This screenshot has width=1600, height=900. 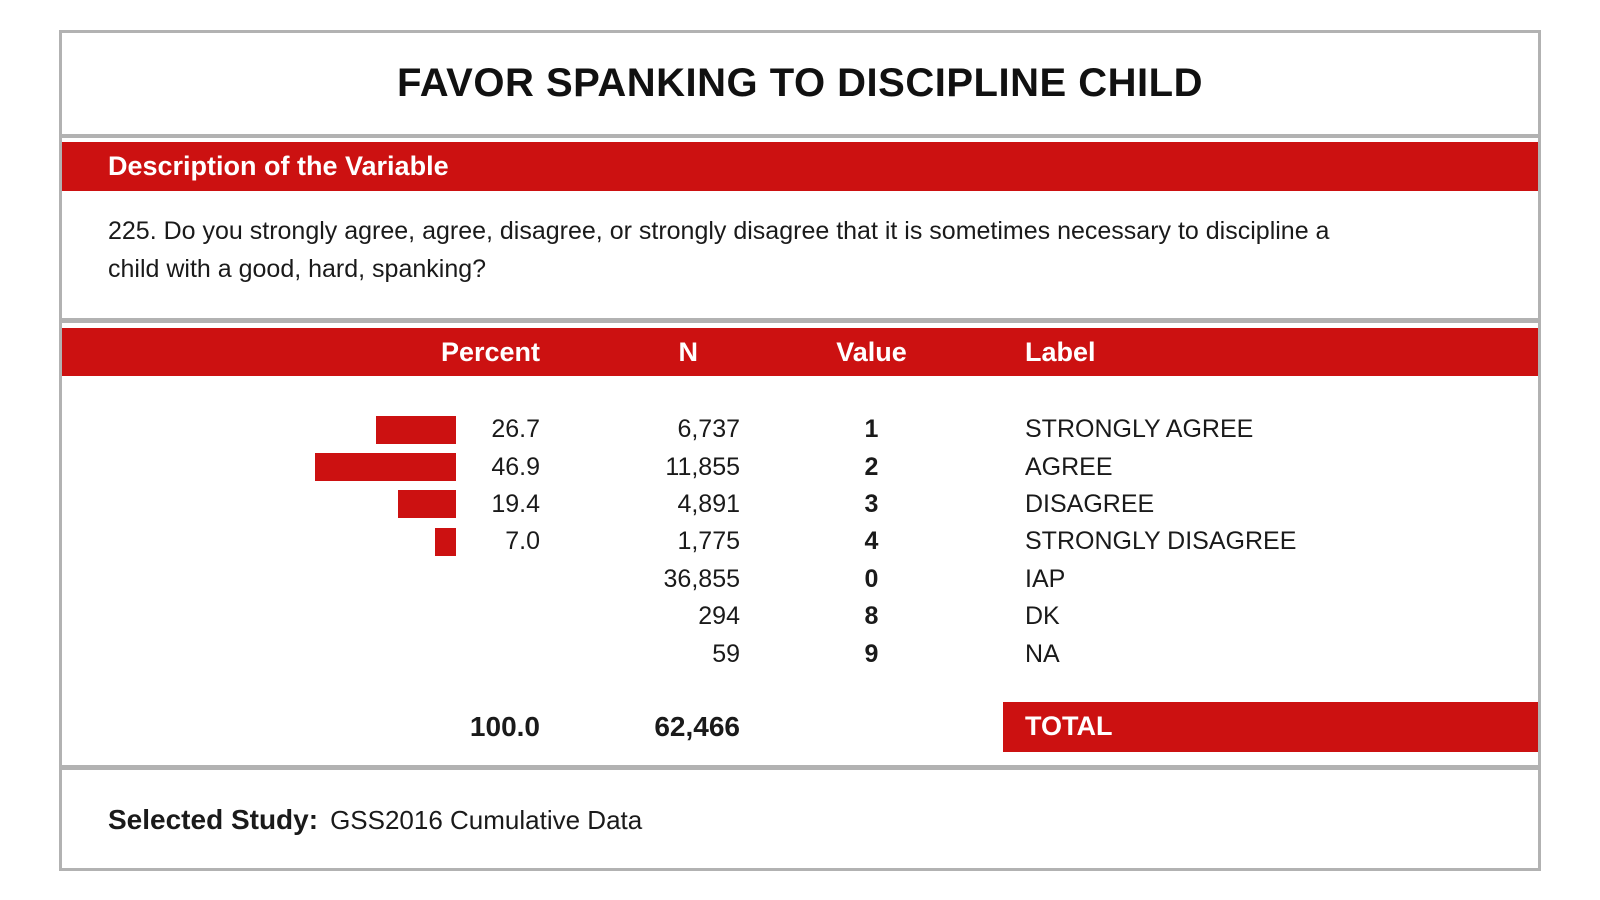 What do you see at coordinates (301, 467) in the screenshot?
I see `percent-cell-group: 46.9` at bounding box center [301, 467].